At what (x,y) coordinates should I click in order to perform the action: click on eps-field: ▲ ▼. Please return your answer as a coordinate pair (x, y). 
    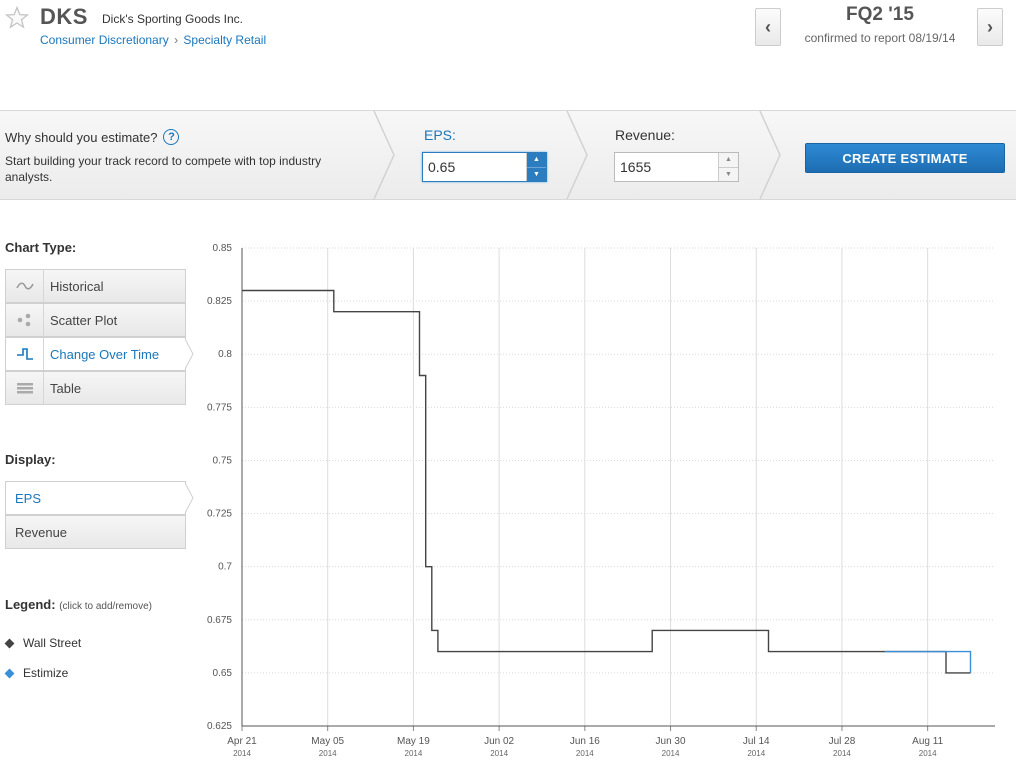
    Looking at the image, I should click on (484, 167).